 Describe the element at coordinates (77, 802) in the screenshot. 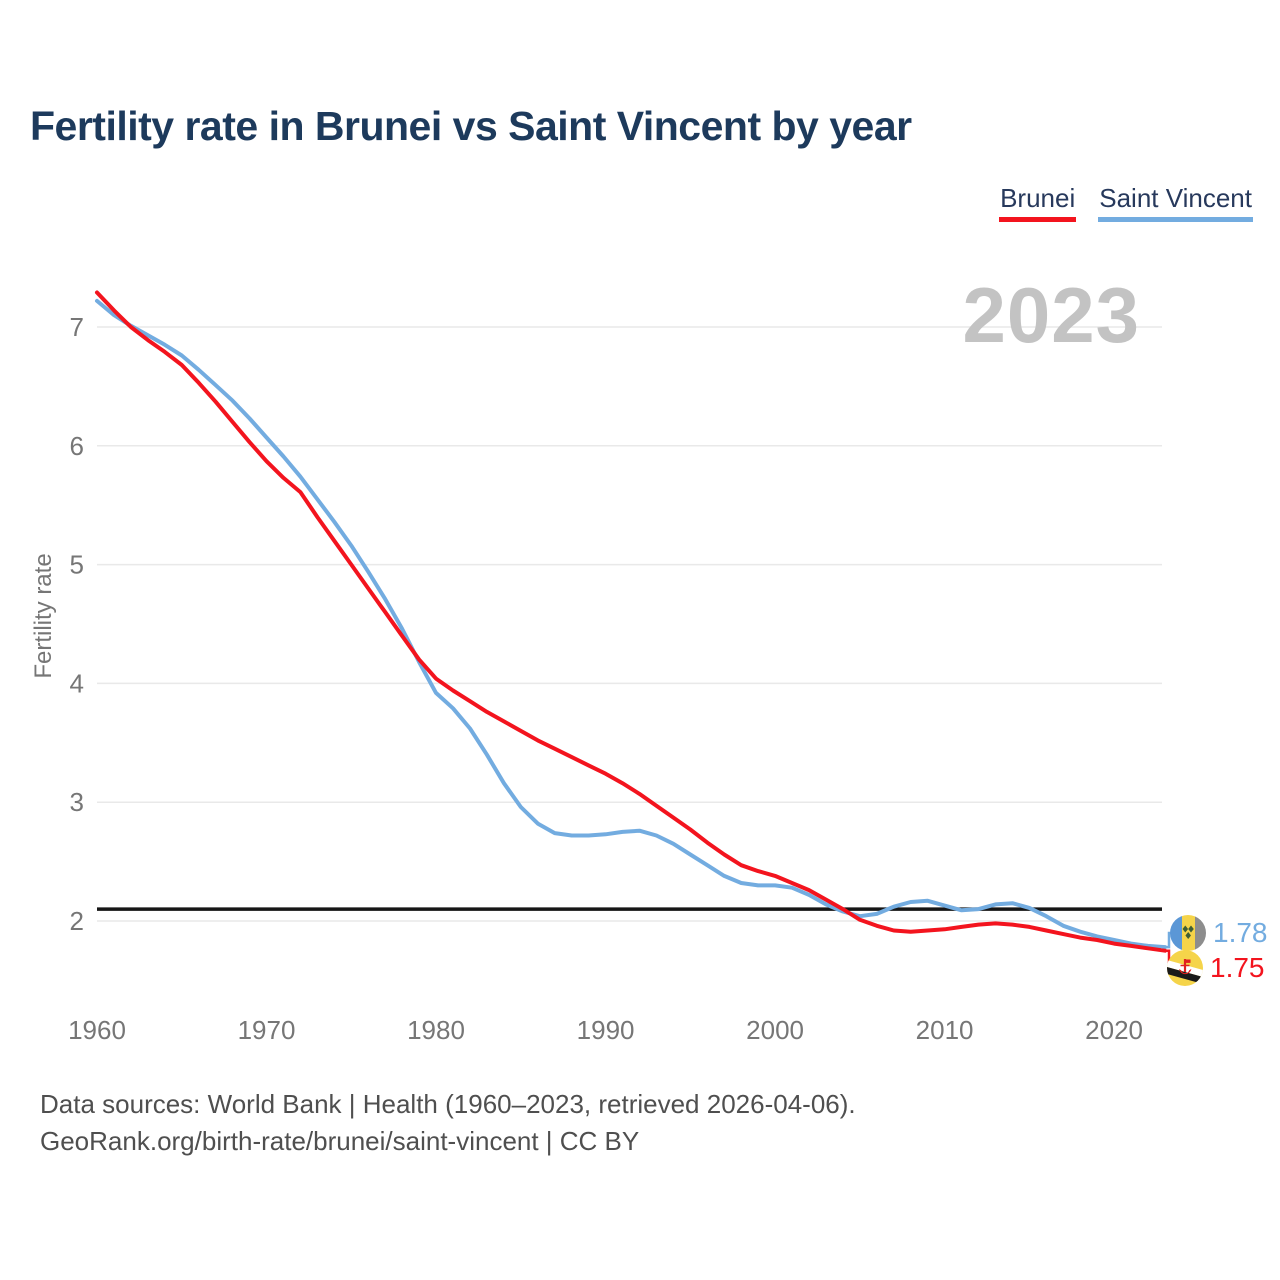

I see `y-tick-label-3: 3` at that location.